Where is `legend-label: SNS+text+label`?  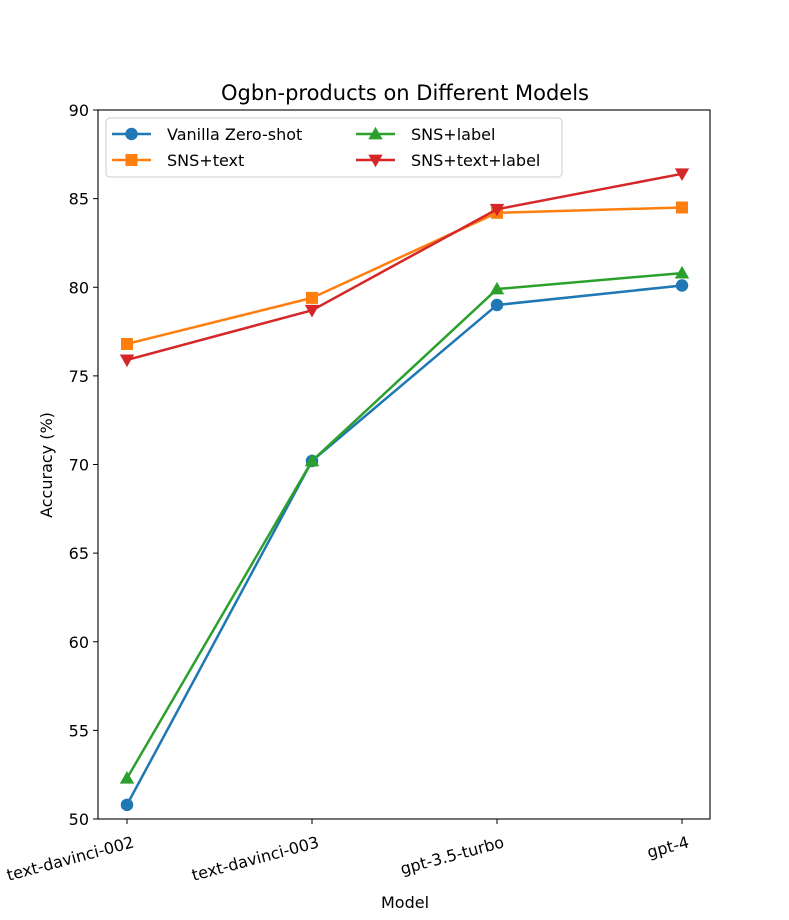 legend-label: SNS+text+label is located at coordinates (475, 160).